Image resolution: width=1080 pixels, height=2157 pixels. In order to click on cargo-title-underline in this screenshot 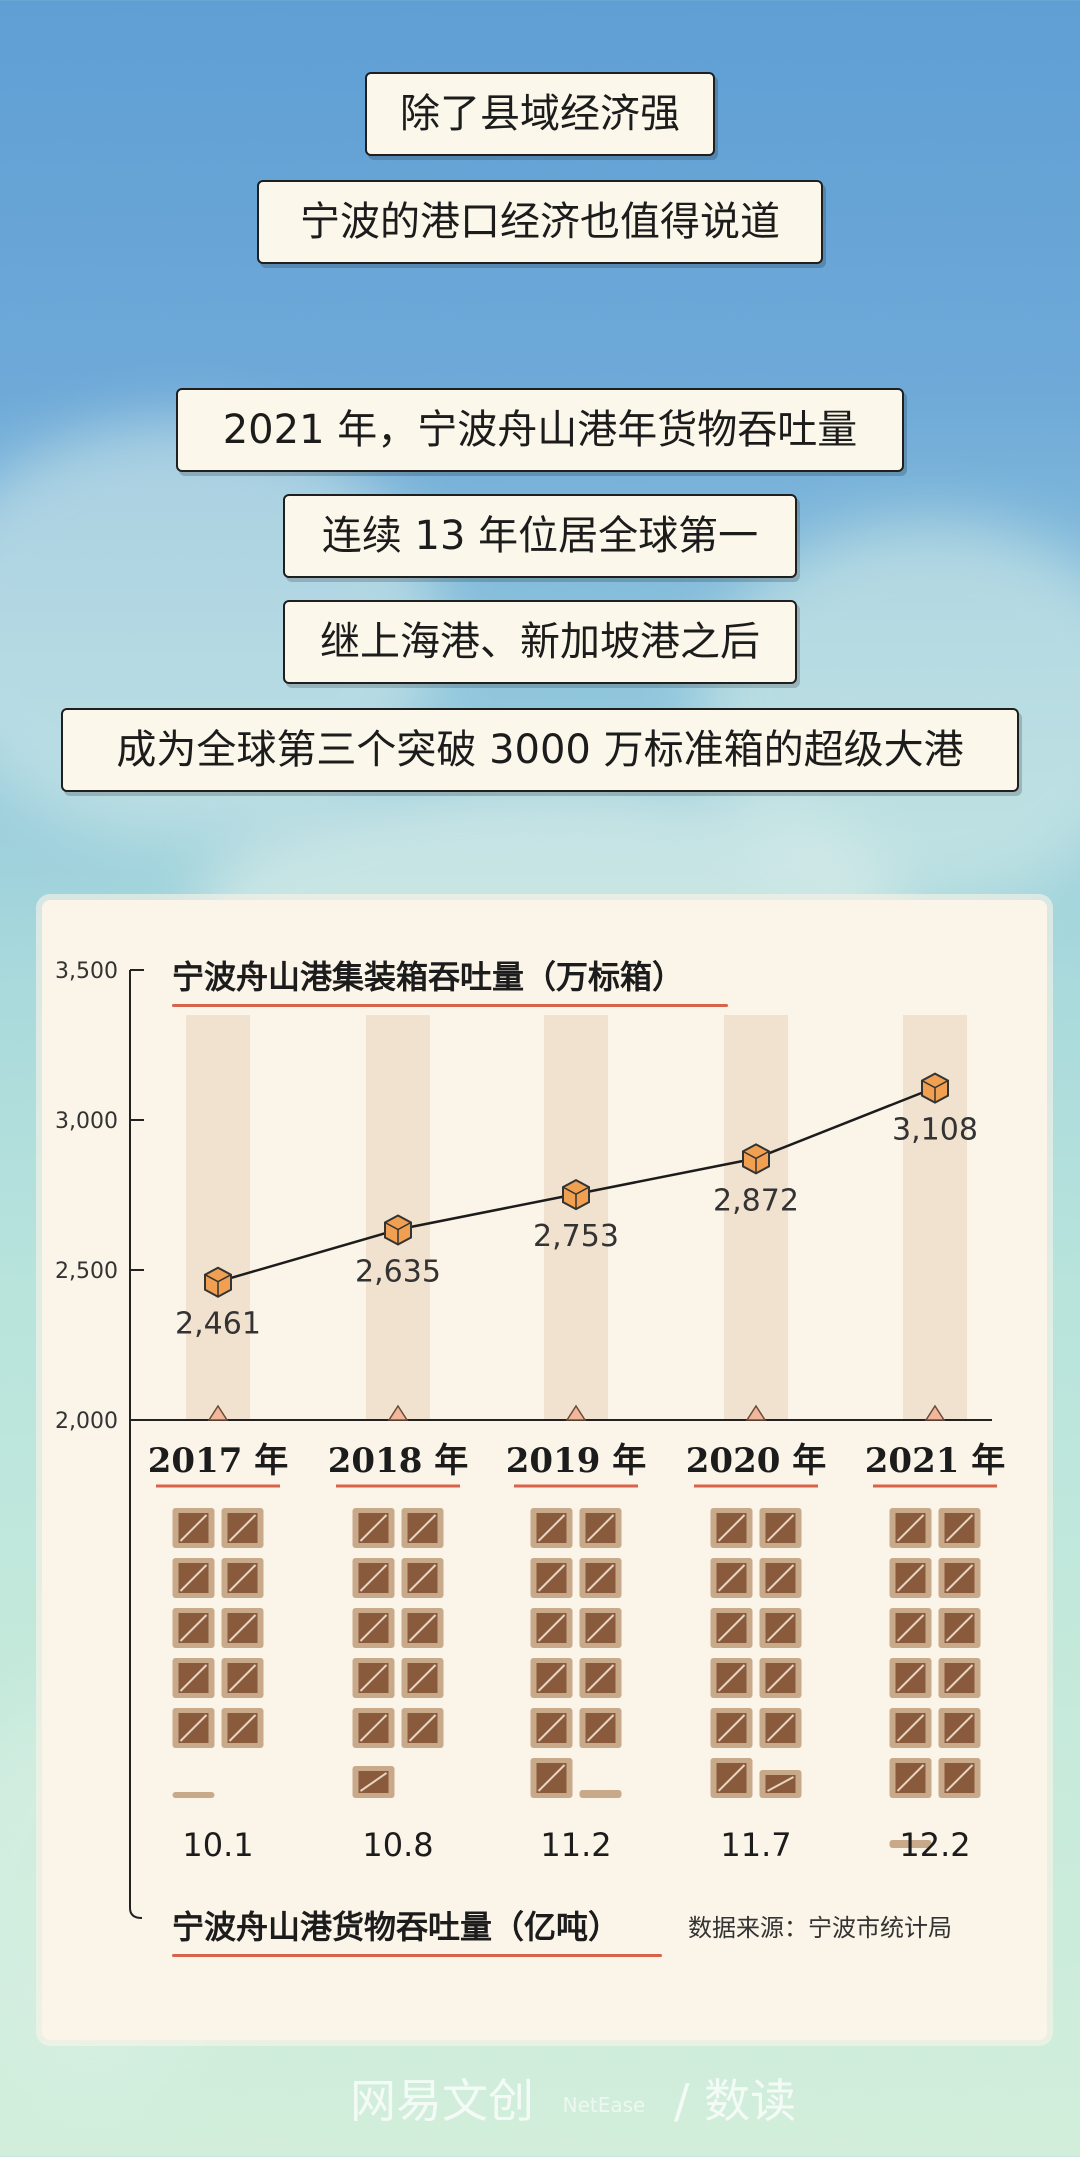, I will do `click(417, 1955)`.